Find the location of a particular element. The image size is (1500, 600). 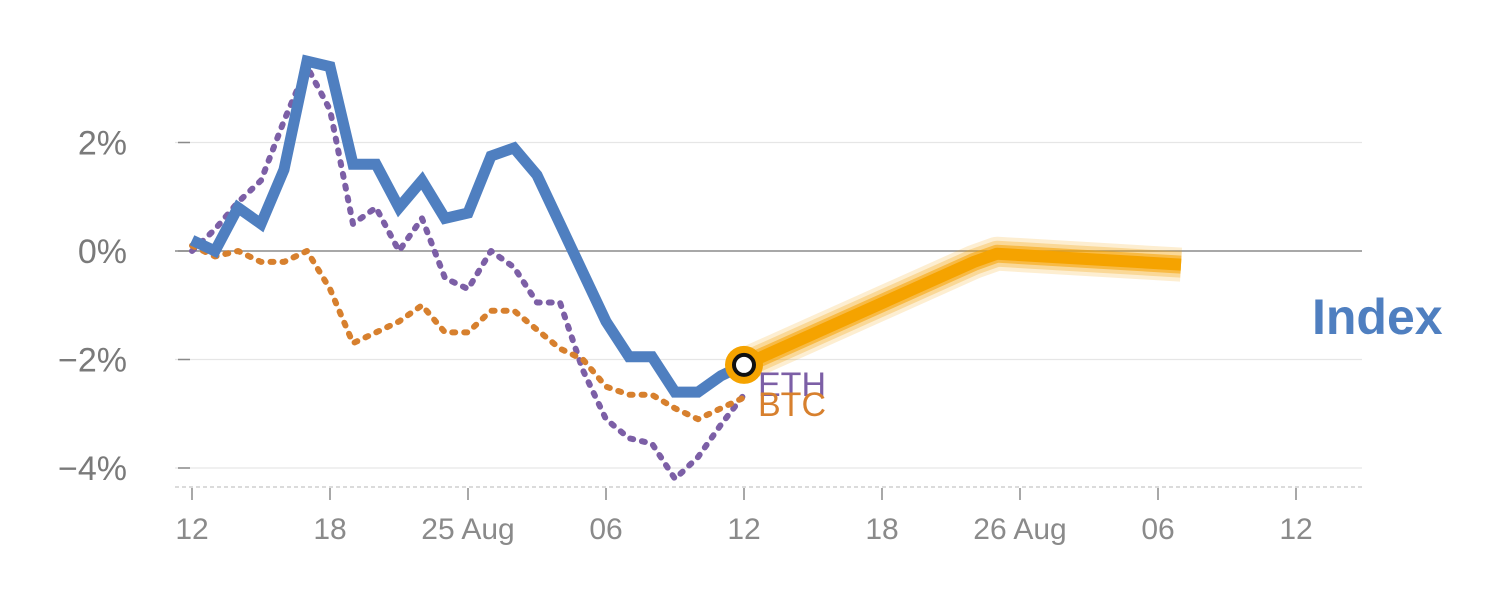

y-tick-label: −2% is located at coordinates (92, 361).